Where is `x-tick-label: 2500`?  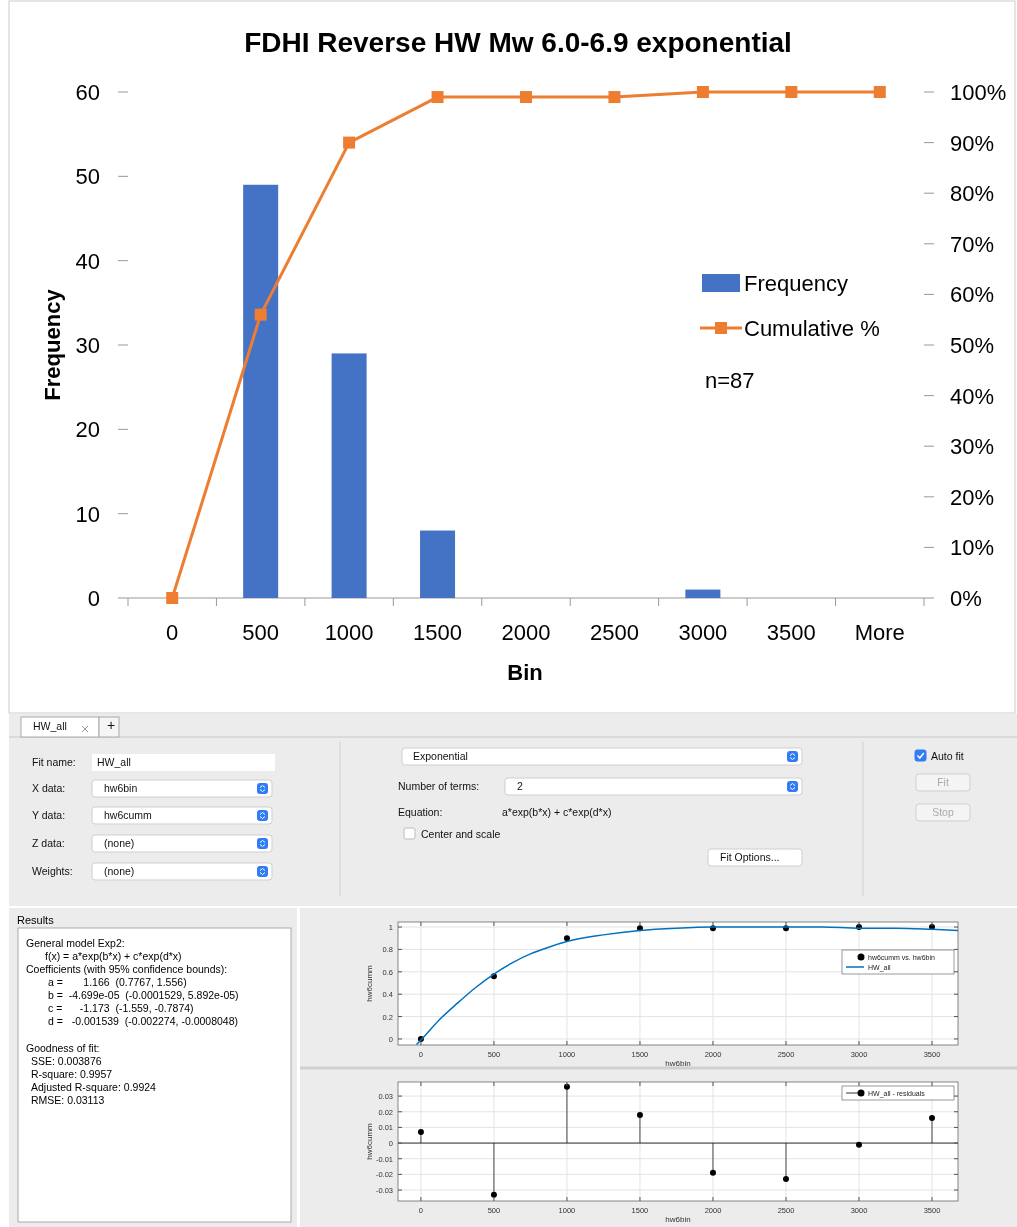 x-tick-label: 2500 is located at coordinates (614, 632).